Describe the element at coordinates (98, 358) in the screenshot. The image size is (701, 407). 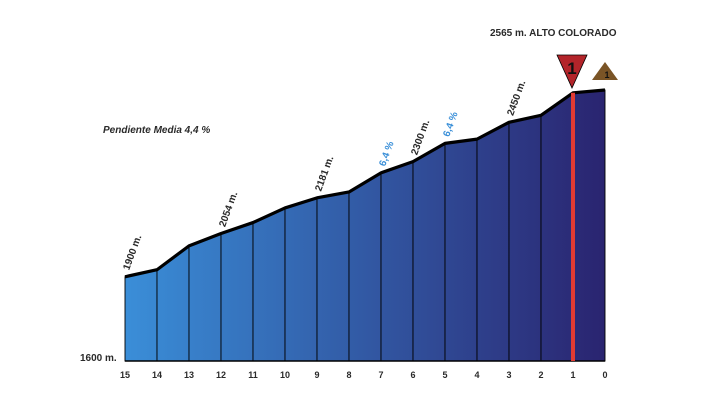
I see `baseline-label: 1600 m.` at that location.